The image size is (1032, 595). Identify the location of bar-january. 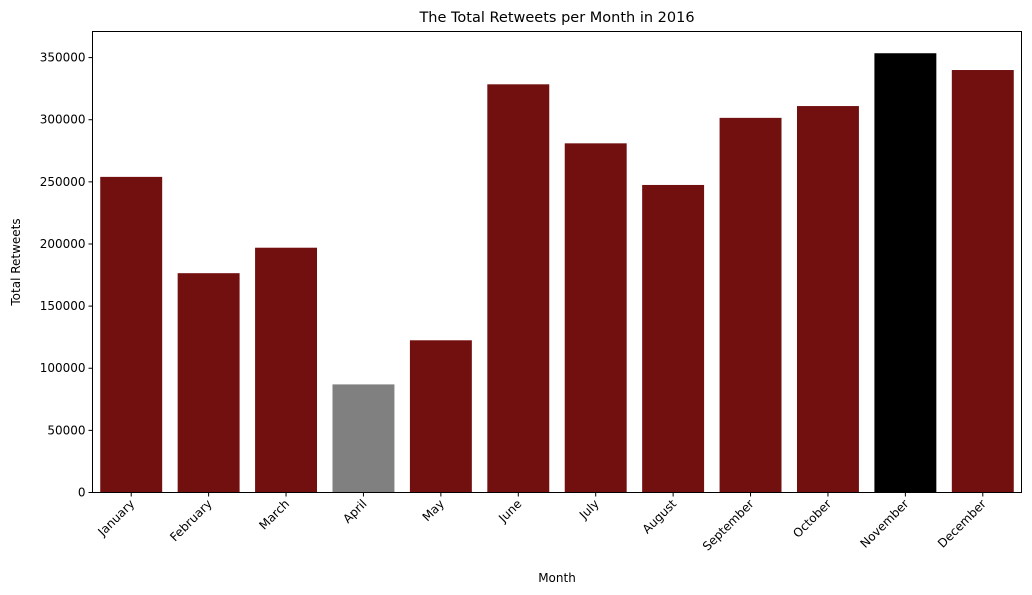
(131, 334).